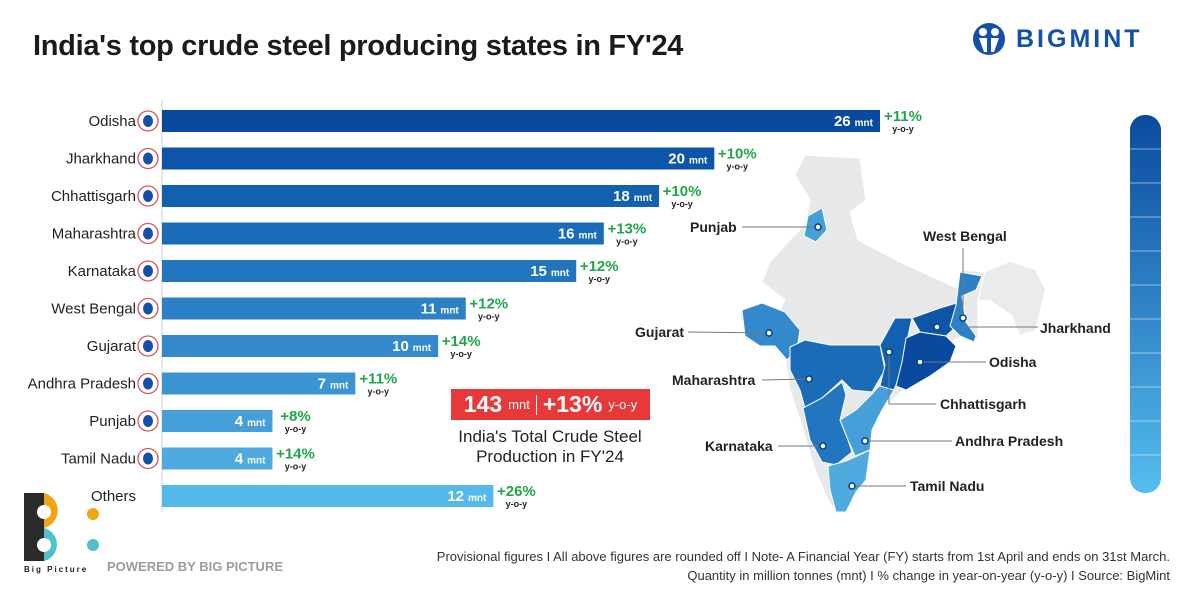 Image resolution: width=1200 pixels, height=600 pixels. What do you see at coordinates (578, 234) in the screenshot?
I see `bar-value-label: 16 mnt` at bounding box center [578, 234].